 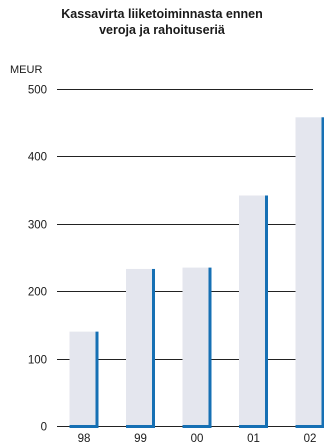 I want to click on x-tick-label-00: 00, so click(x=197, y=439).